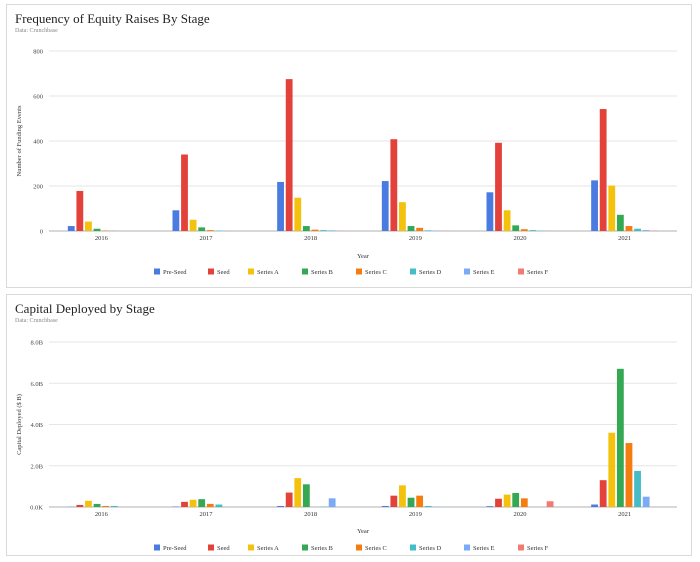 This screenshot has width=700, height=562. What do you see at coordinates (533, 230) in the screenshot?
I see `bar-series-d-2020` at bounding box center [533, 230].